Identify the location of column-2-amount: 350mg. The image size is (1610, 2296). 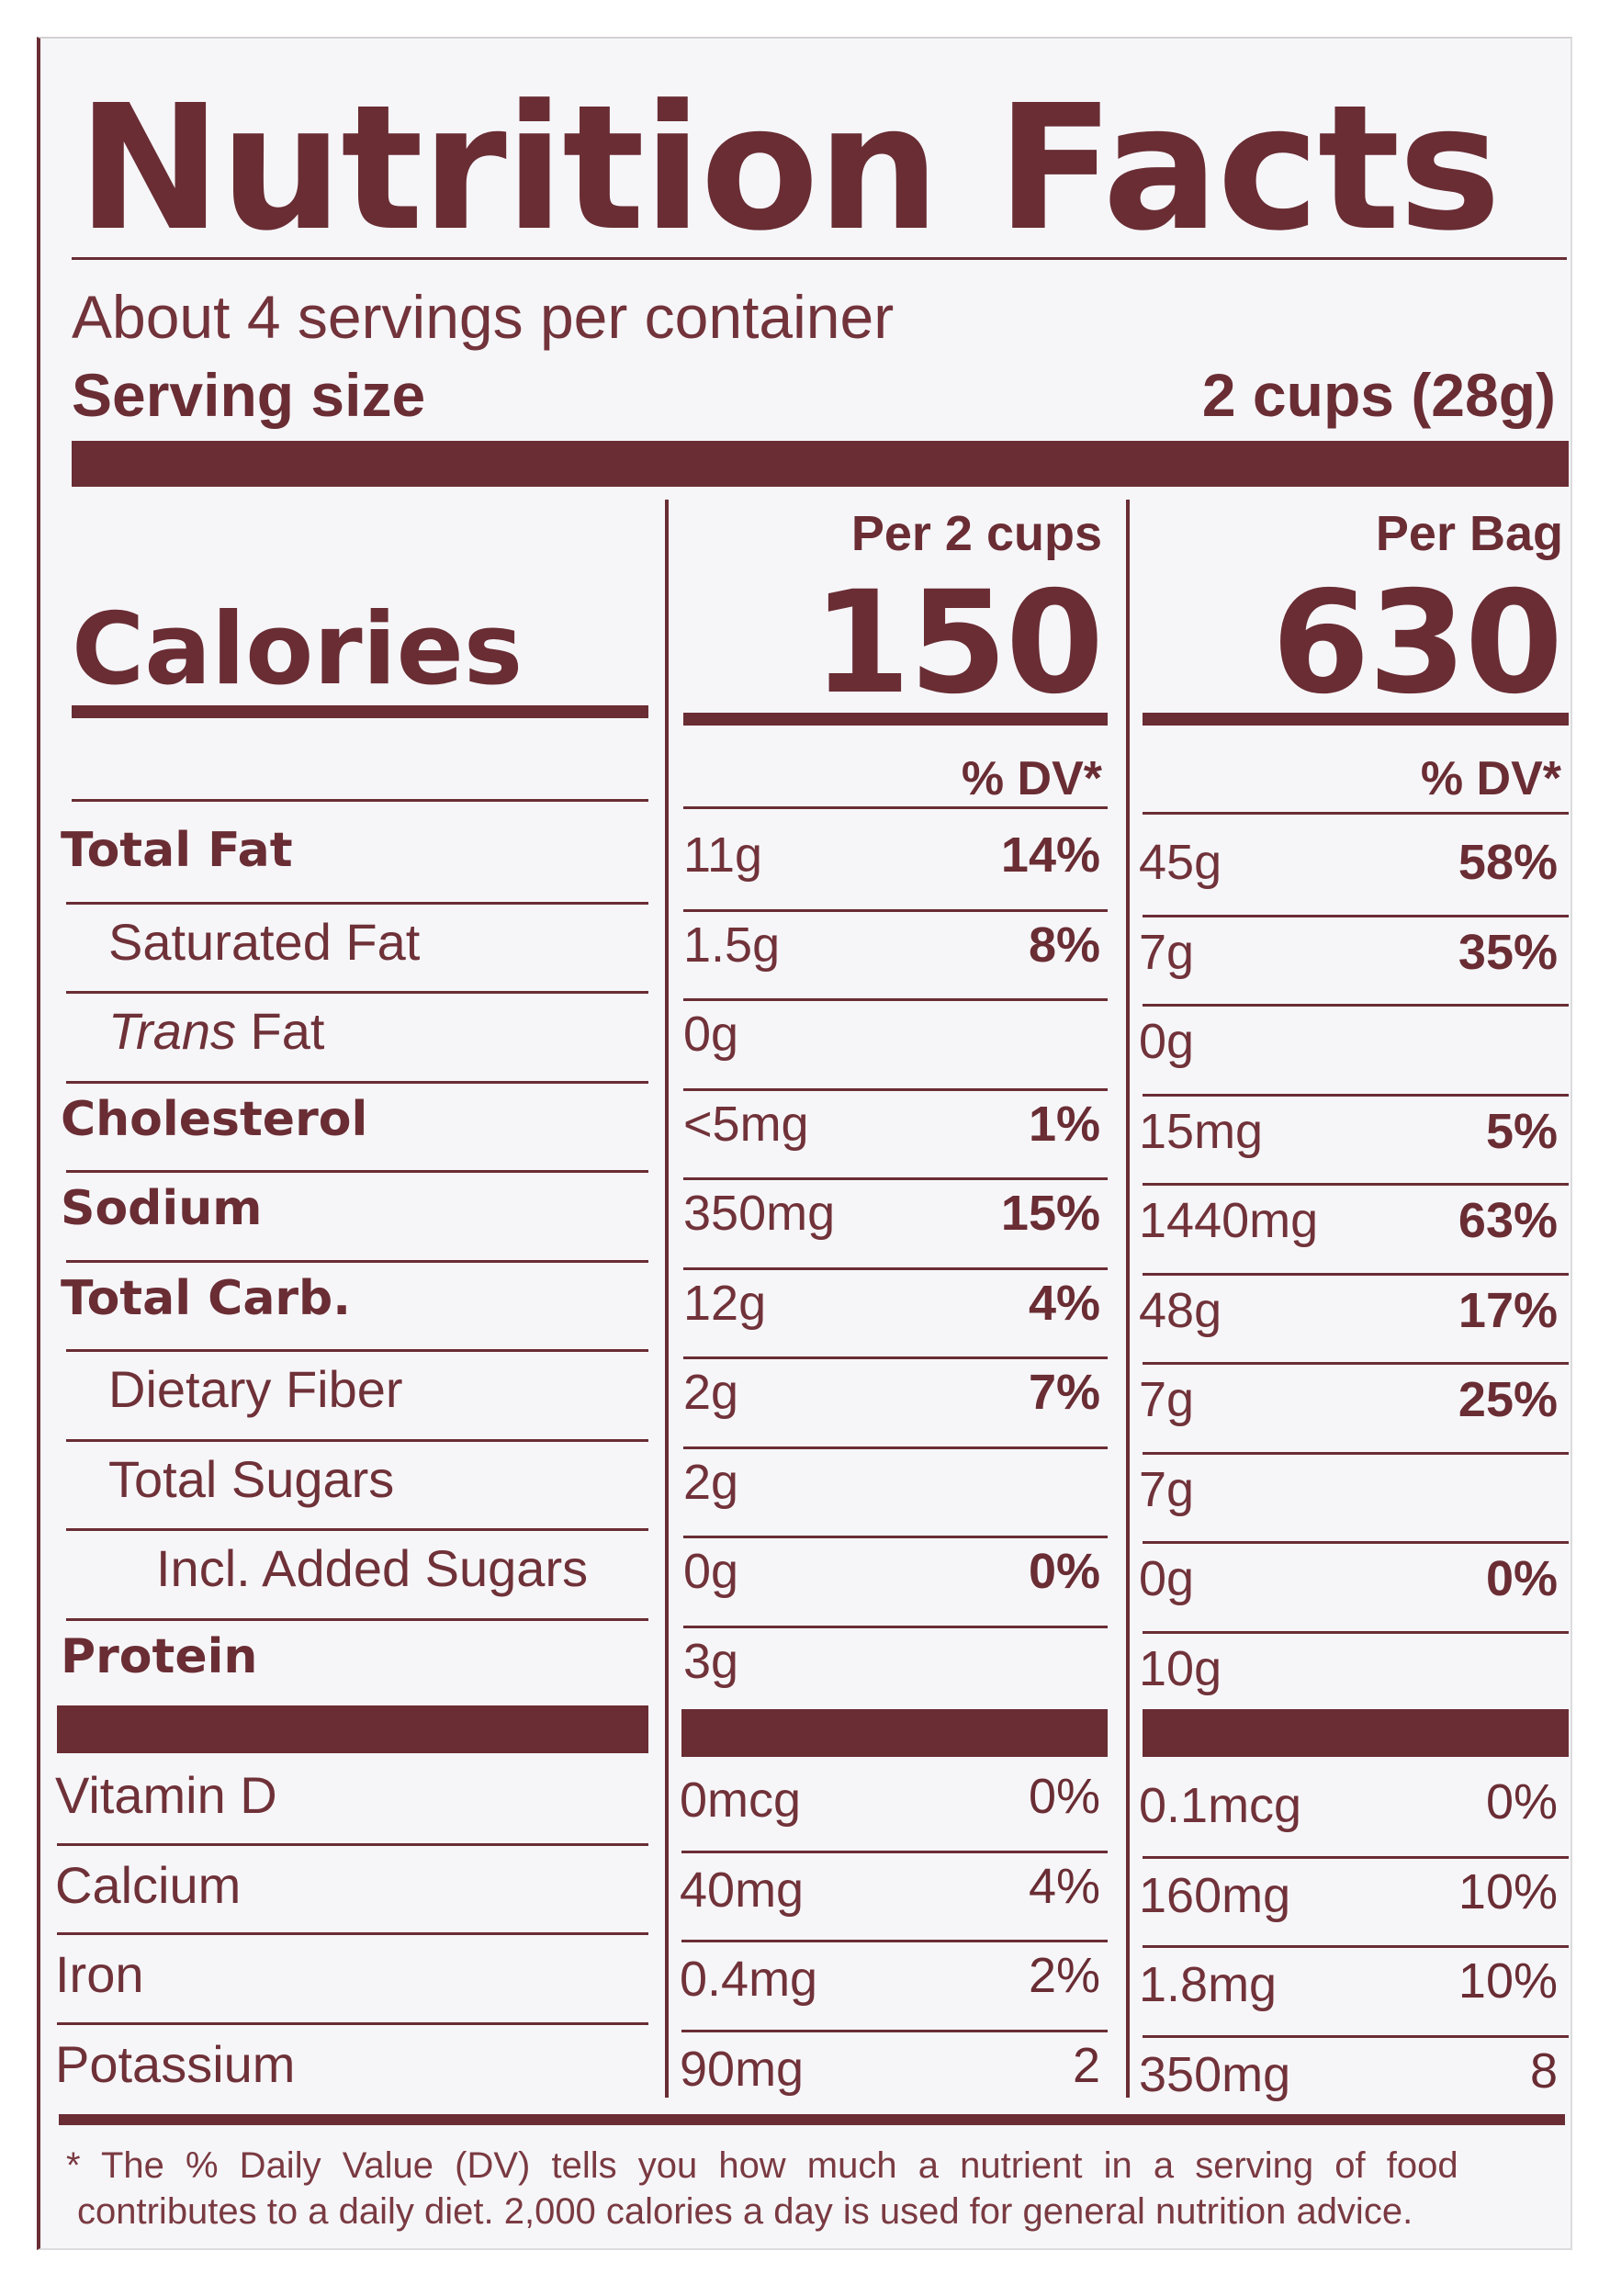
(1215, 2074).